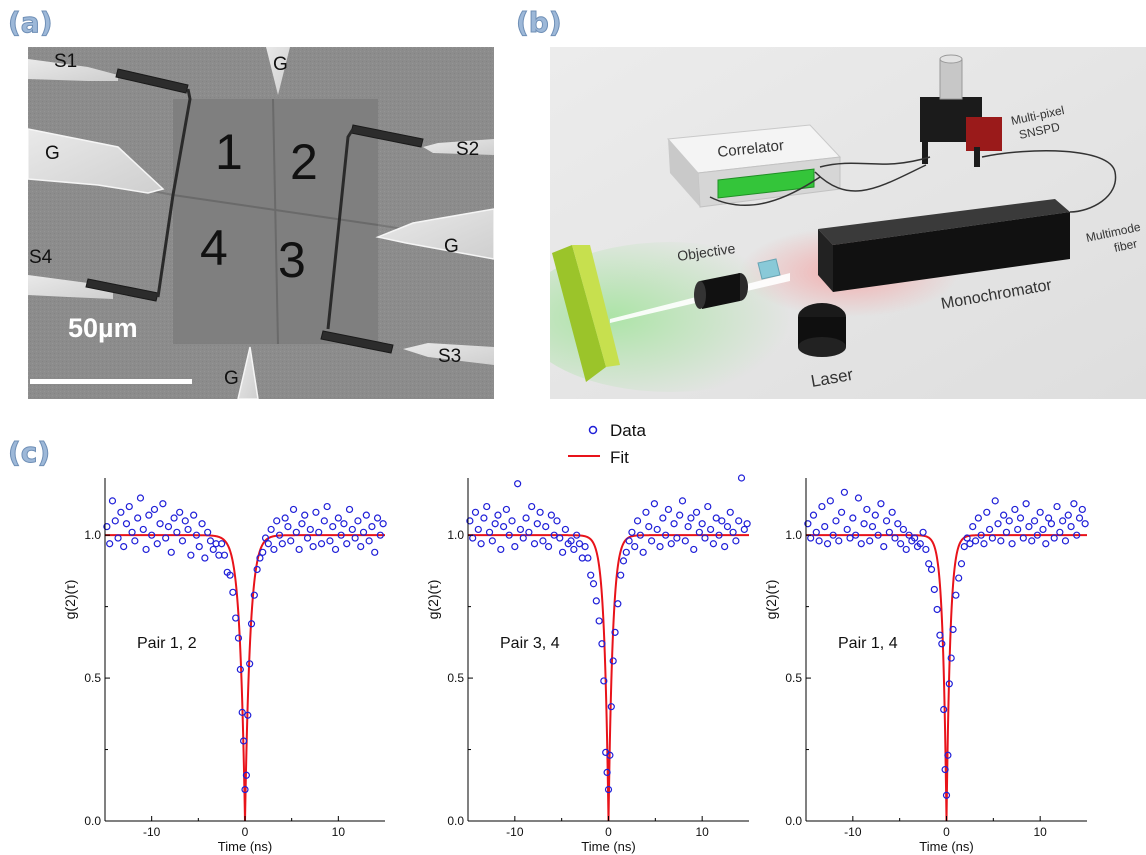 This screenshot has width=1146, height=855. Describe the element at coordinates (449, 356) in the screenshot. I see `pad-label-s3: S3` at that location.